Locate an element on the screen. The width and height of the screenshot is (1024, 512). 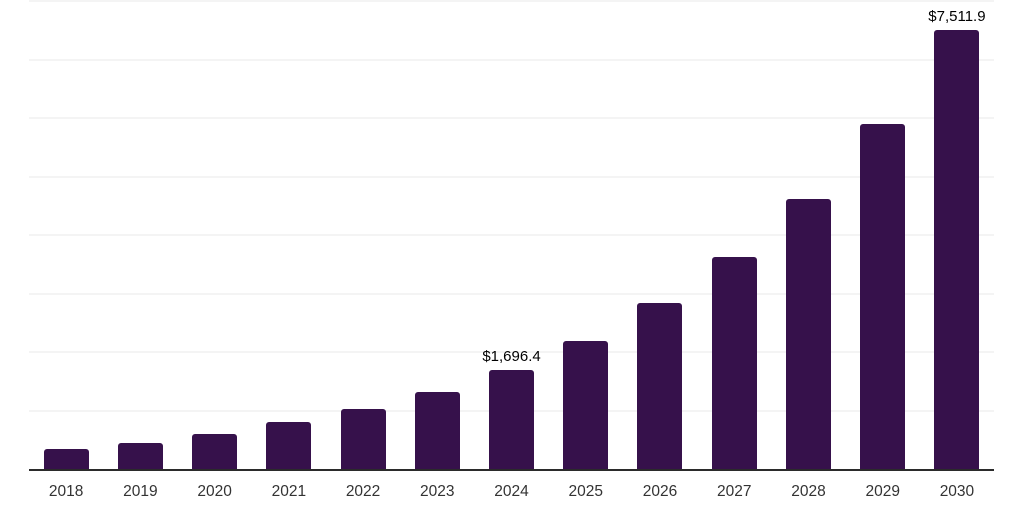
bar-2021 is located at coordinates (289, 445).